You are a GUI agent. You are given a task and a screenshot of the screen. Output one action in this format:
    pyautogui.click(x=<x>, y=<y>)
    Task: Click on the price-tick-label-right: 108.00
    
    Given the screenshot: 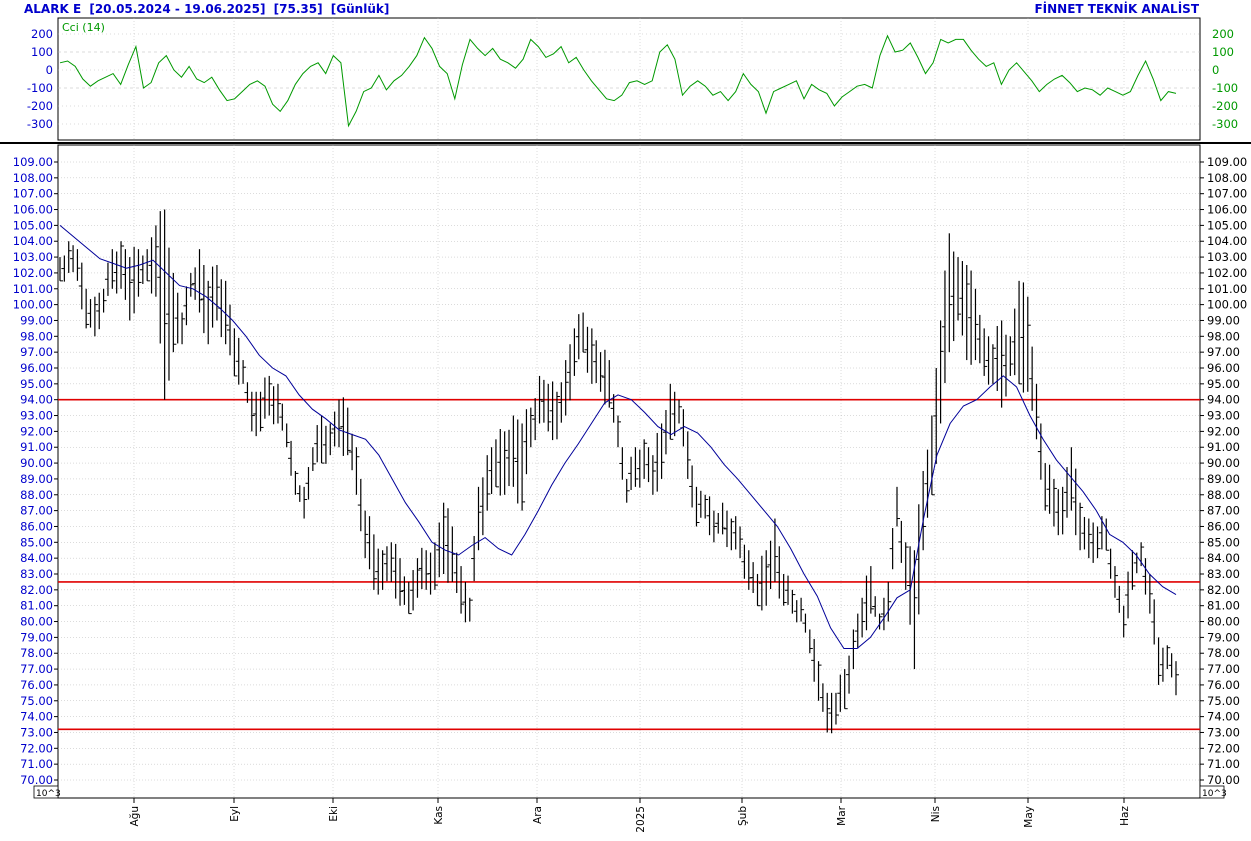 What is the action you would take?
    pyautogui.click(x=1227, y=178)
    